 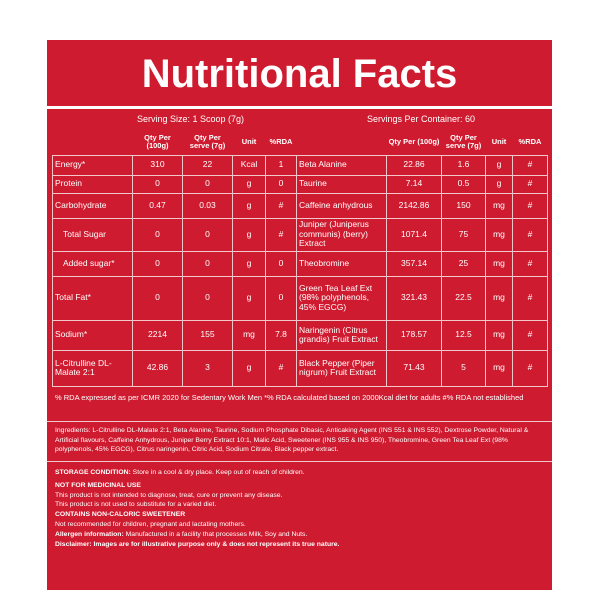 What do you see at coordinates (92, 234) in the screenshot?
I see `nutrient-name: Total Sugar` at bounding box center [92, 234].